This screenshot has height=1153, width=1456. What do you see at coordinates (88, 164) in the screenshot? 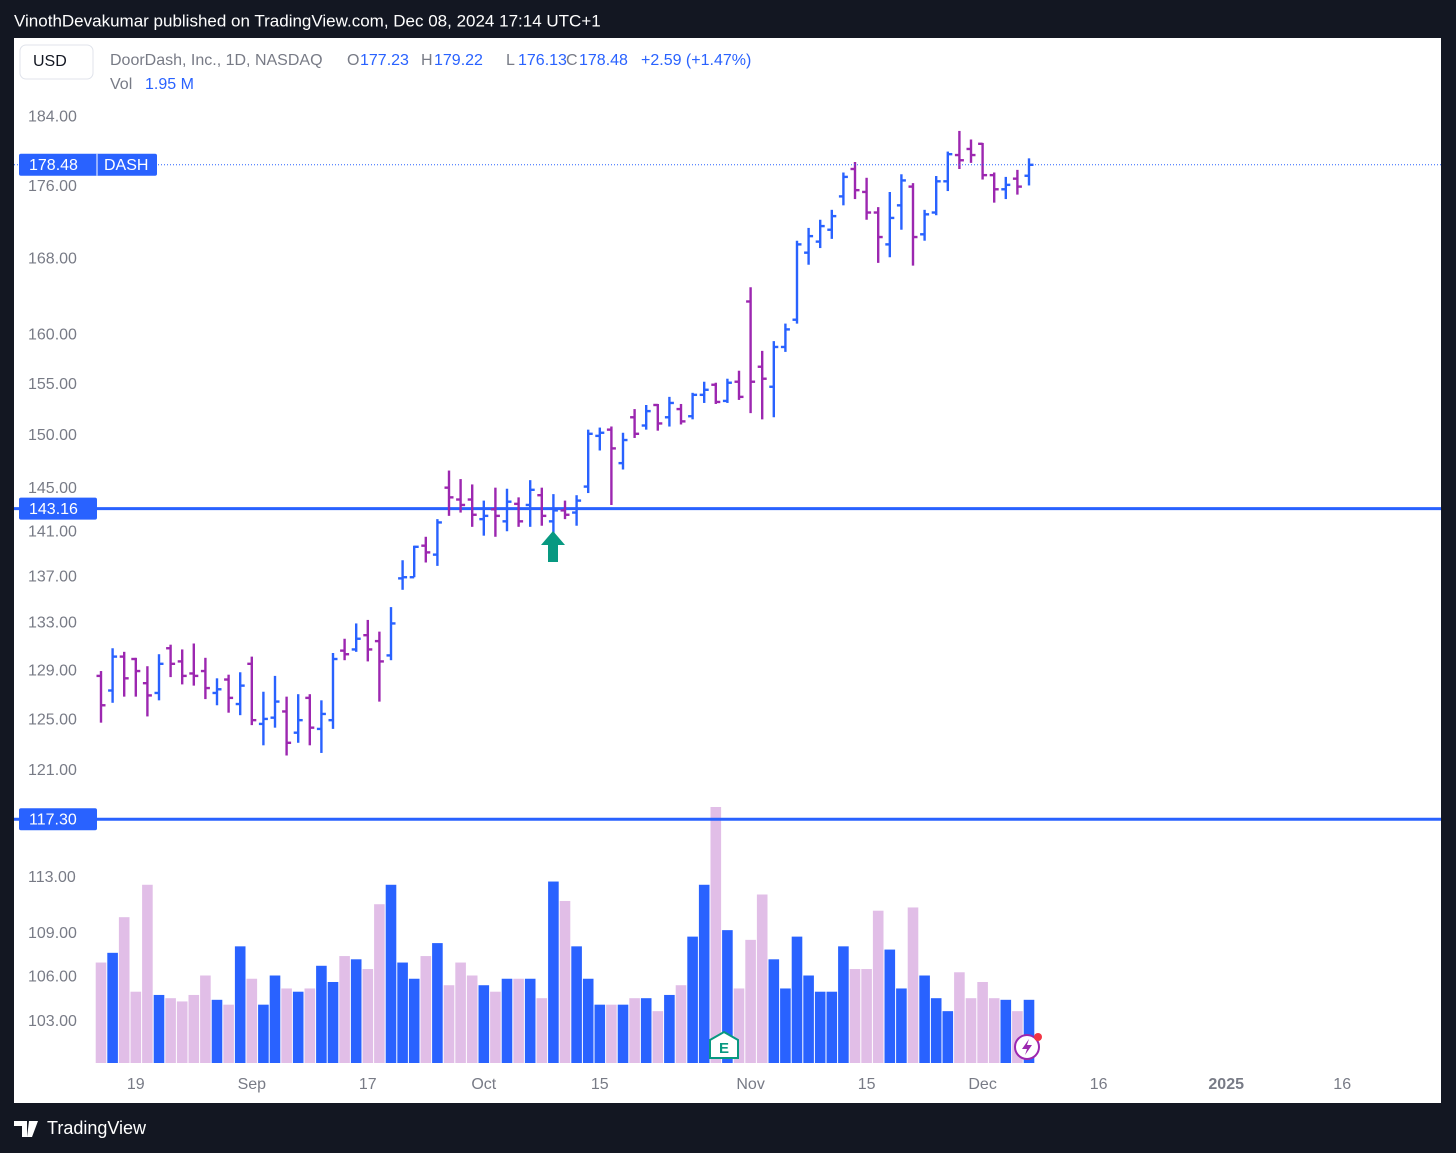
I see `last-price-tag` at bounding box center [88, 164].